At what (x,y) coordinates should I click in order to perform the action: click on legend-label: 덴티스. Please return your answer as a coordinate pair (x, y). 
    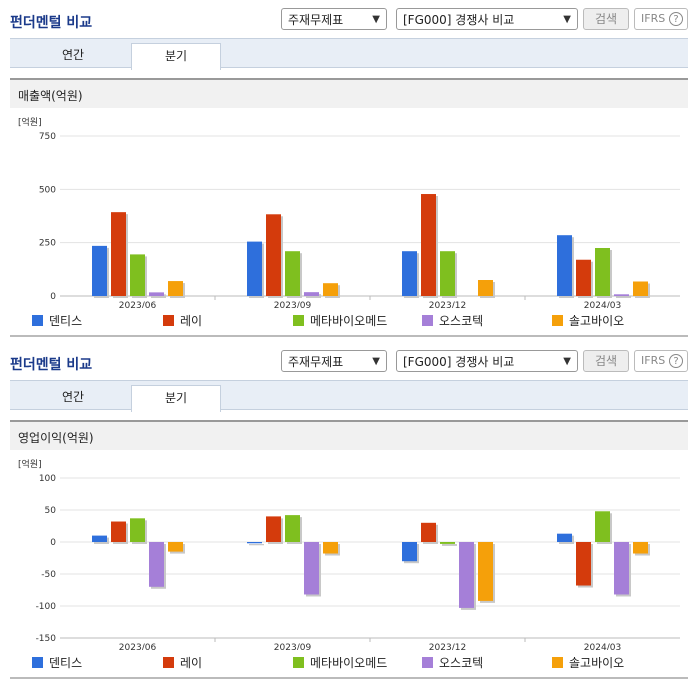
    Looking at the image, I should click on (66, 321).